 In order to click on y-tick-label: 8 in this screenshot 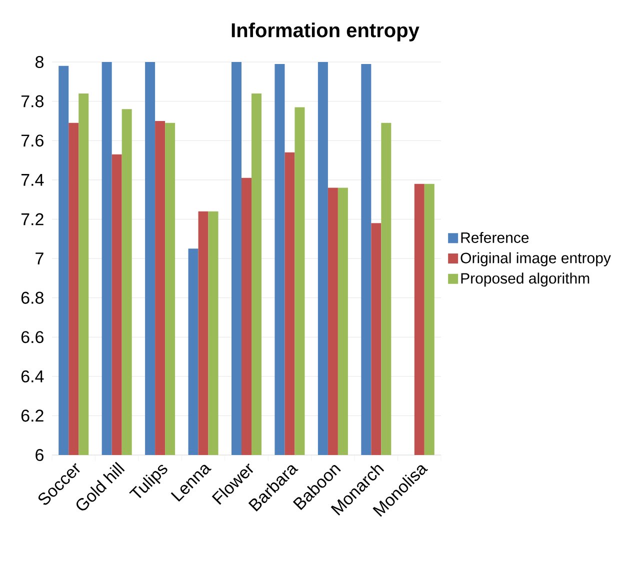, I will do `click(40, 62)`.